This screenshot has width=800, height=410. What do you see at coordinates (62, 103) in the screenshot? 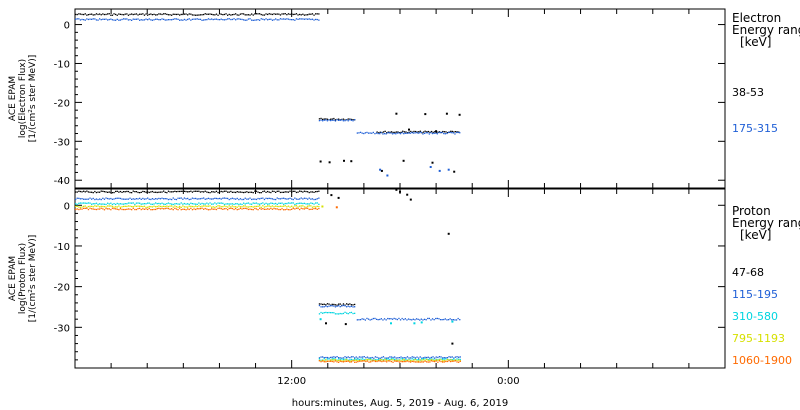
I see `y-tick-label: -20` at bounding box center [62, 103].